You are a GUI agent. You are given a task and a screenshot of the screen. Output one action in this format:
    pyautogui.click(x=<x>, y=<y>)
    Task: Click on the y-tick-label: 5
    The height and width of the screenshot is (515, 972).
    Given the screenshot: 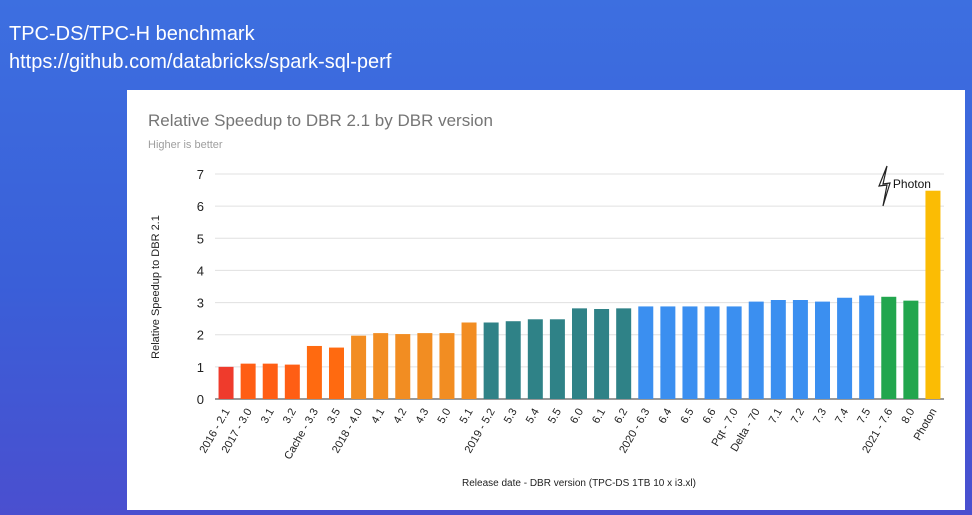 What is the action you would take?
    pyautogui.click(x=200, y=238)
    